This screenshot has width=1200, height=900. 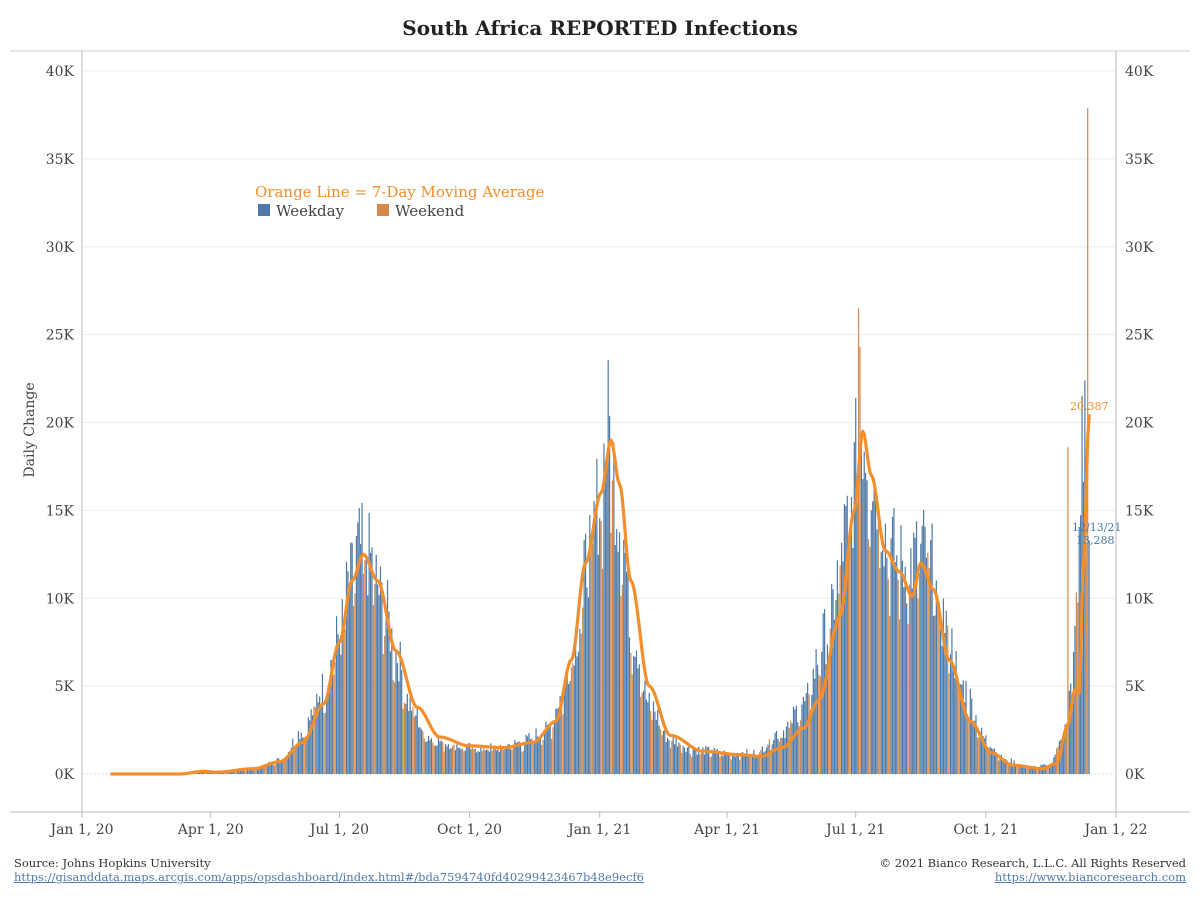 I want to click on y-axis-title: Daily Change, so click(x=30, y=429).